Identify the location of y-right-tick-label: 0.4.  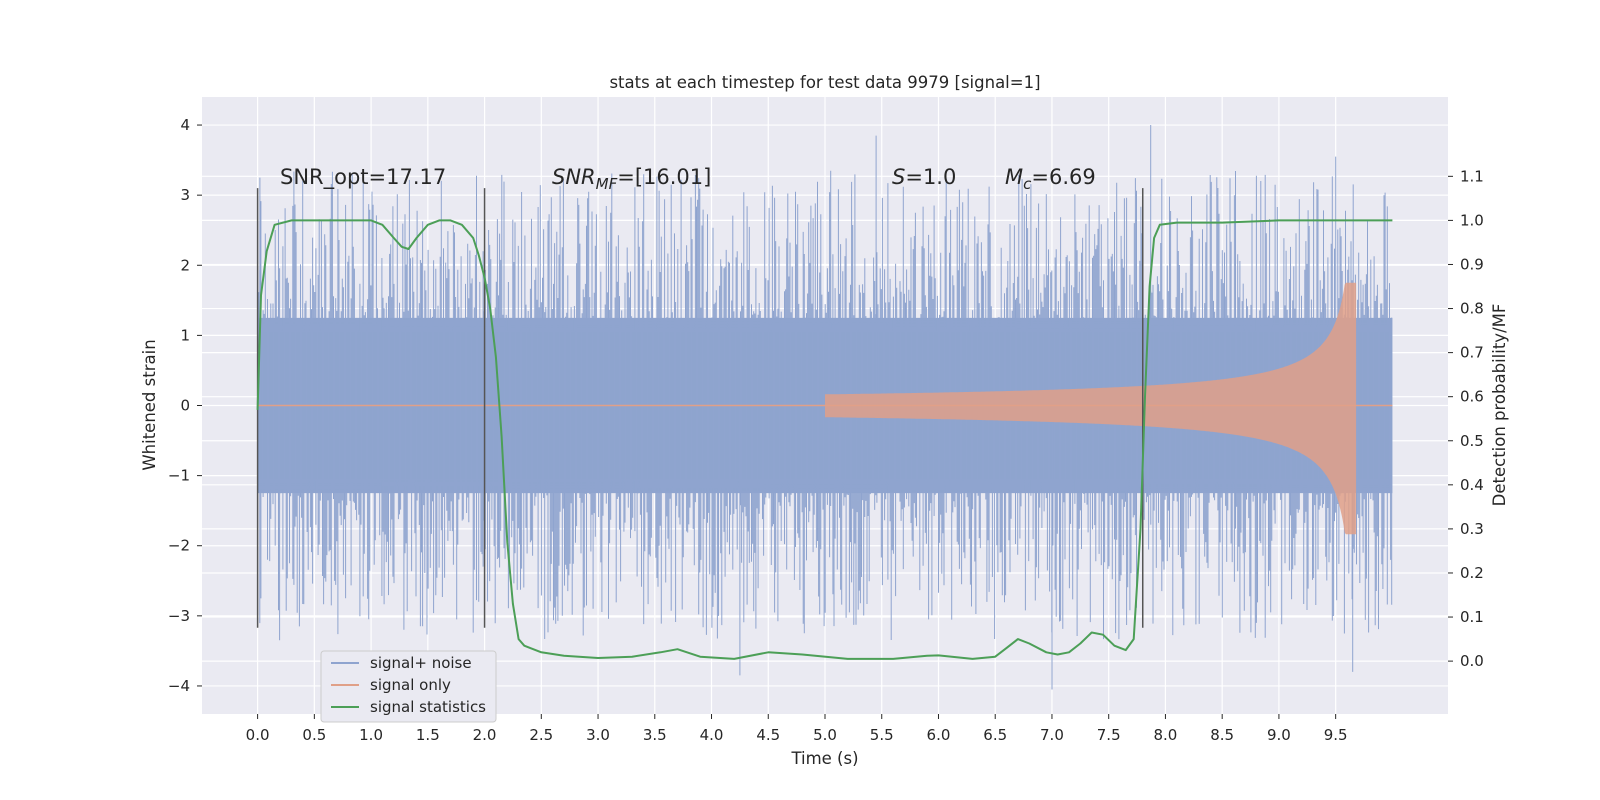
(1472, 485).